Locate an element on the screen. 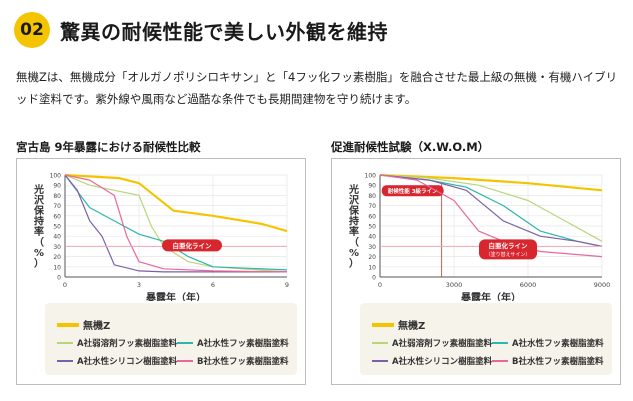  chart-title-exposure: 宮古島 9年暴露における耐候性比較 is located at coordinates (108, 147).